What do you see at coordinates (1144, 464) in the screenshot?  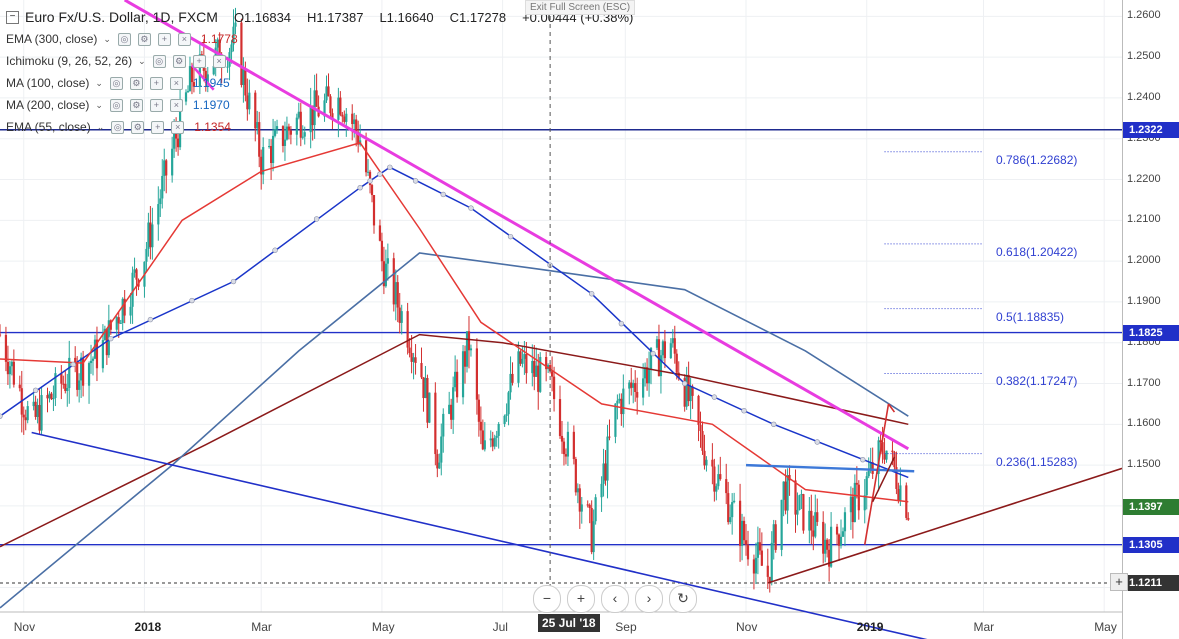 I see `y-tick-label: 1.1500` at bounding box center [1144, 464].